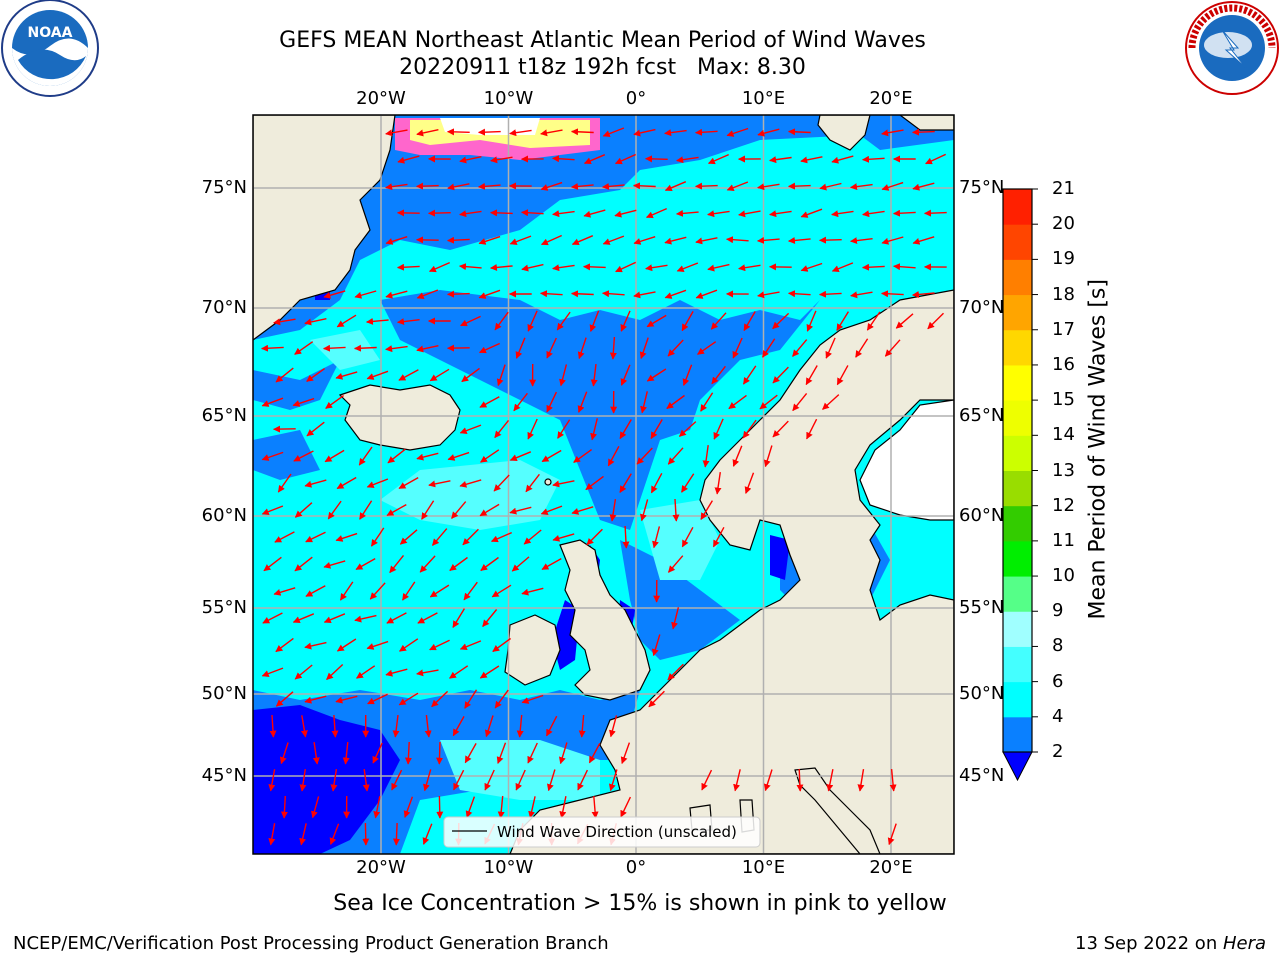 The image size is (1280, 960). Describe the element at coordinates (1063, 294) in the screenshot. I see `colorbar-tick-label: 18` at that location.